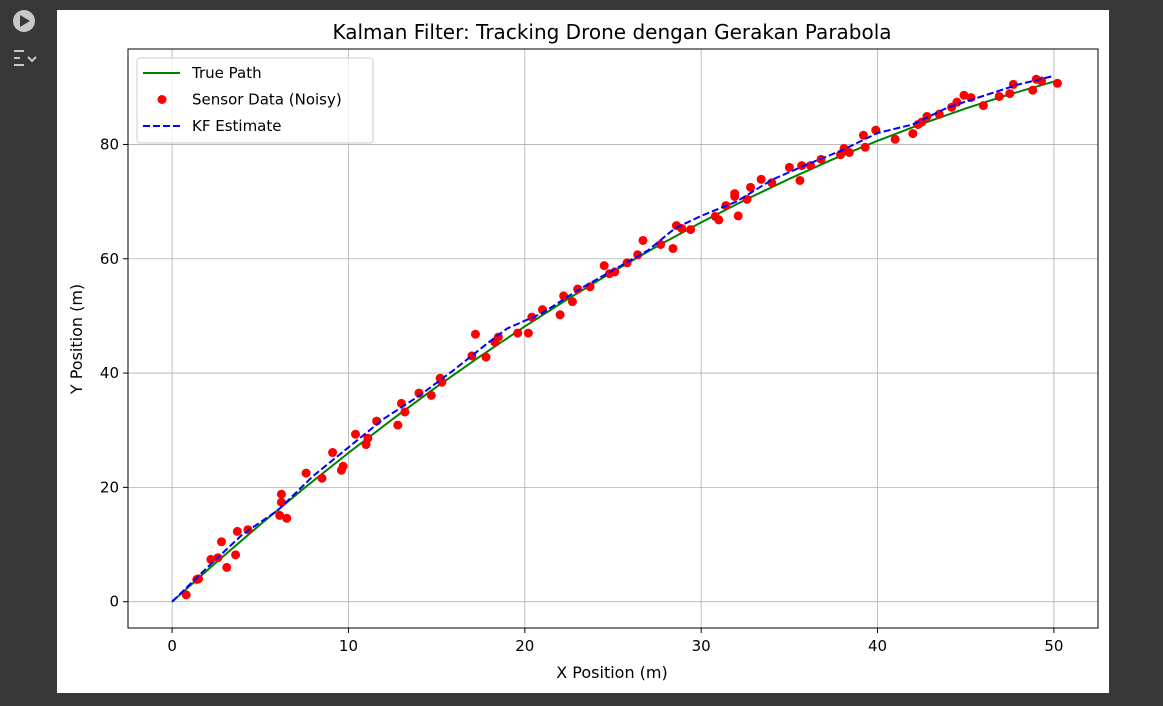 This screenshot has height=706, width=1163. Describe the element at coordinates (109, 487) in the screenshot. I see `y-tick-label: 20` at that location.